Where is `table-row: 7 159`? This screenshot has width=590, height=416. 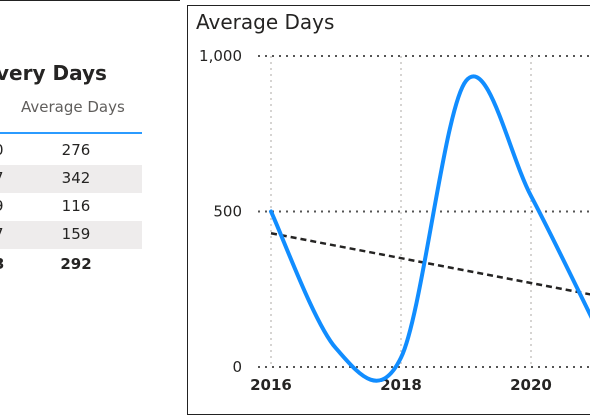 table-row: 7 159 is located at coordinates (71, 235).